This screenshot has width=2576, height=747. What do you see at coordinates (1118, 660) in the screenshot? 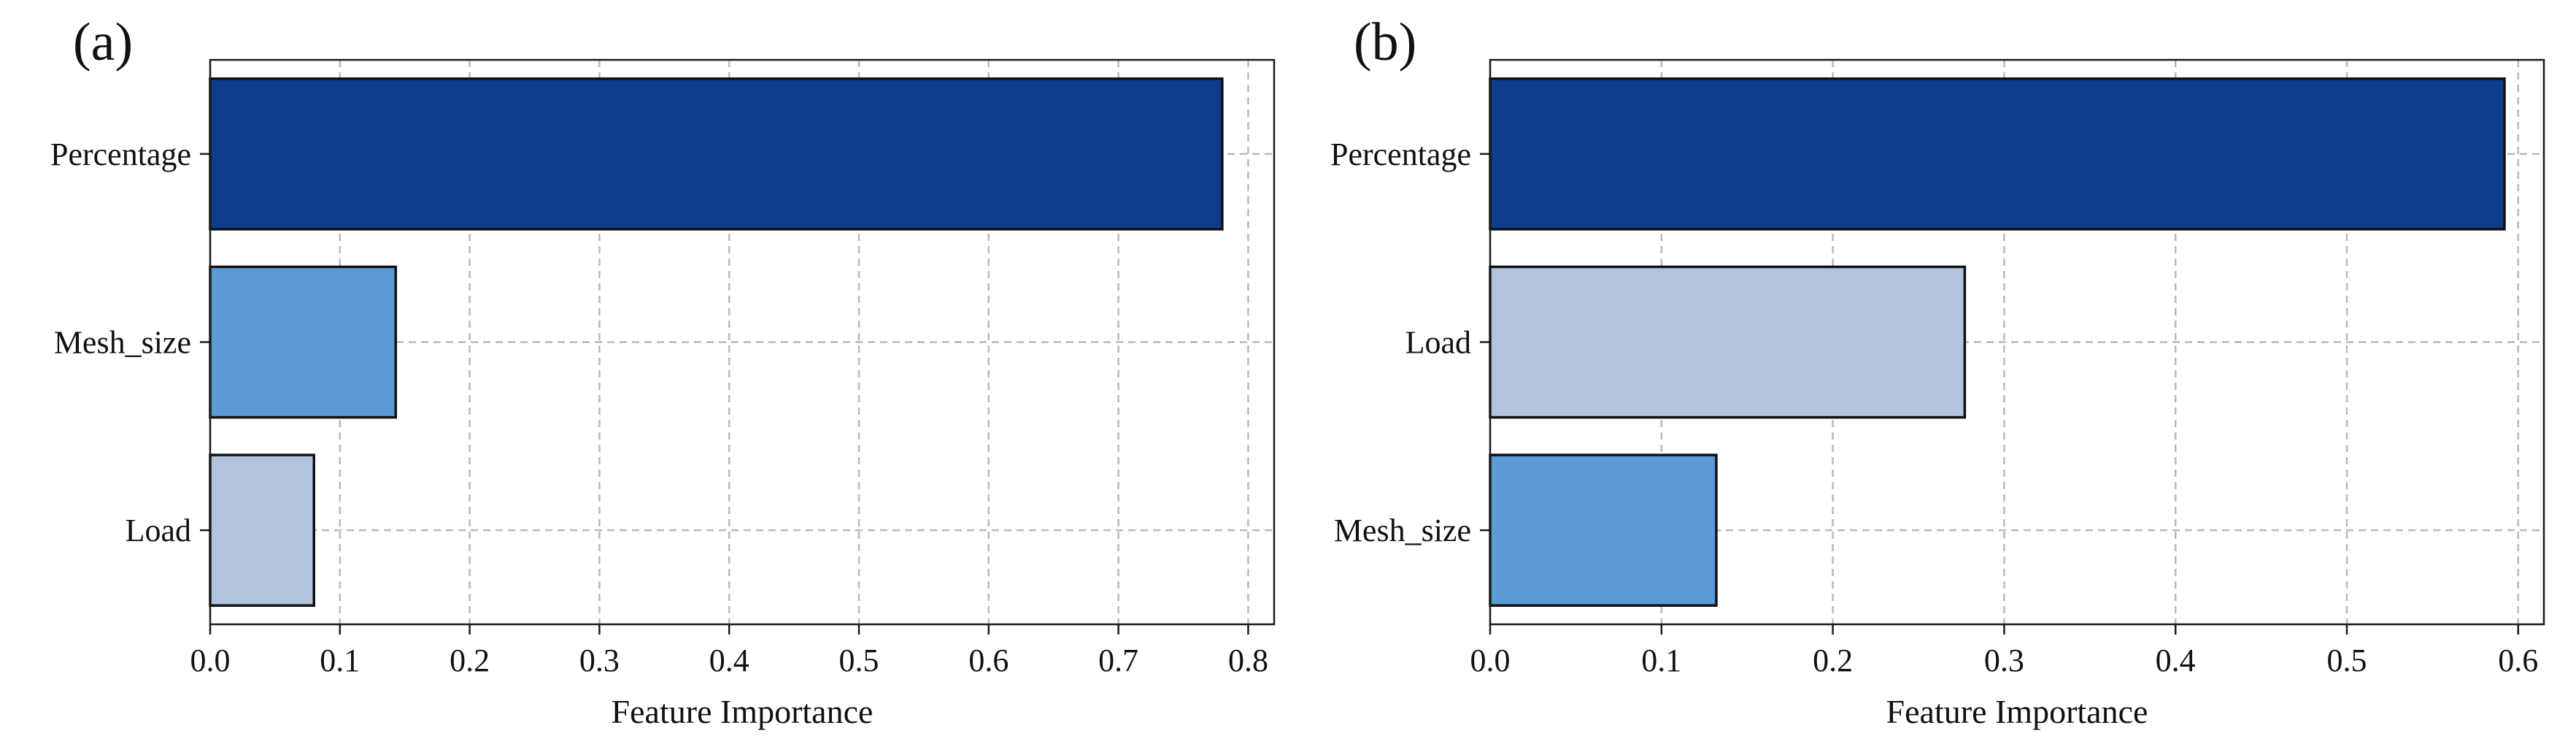
I see `x-tick-label: 0.7` at bounding box center [1118, 660].